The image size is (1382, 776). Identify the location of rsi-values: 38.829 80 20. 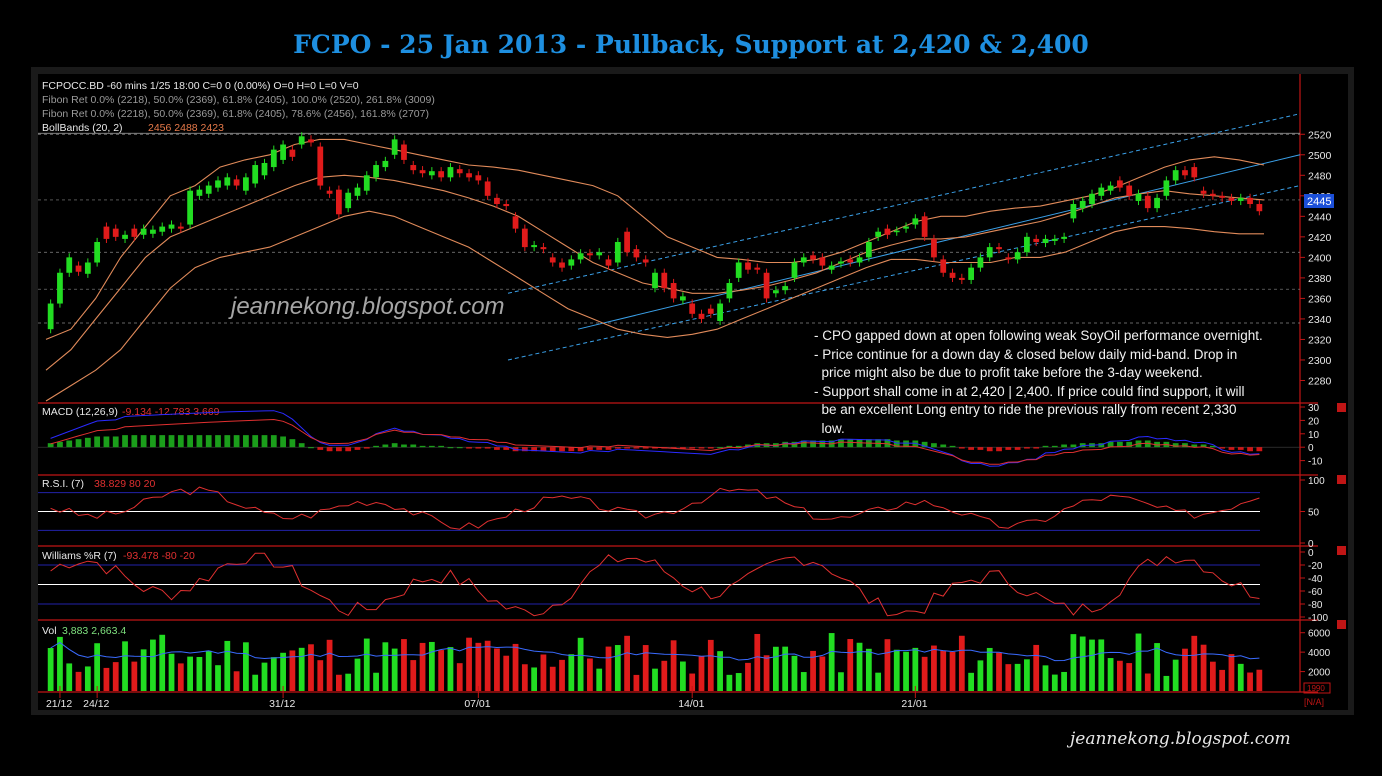
(124, 484).